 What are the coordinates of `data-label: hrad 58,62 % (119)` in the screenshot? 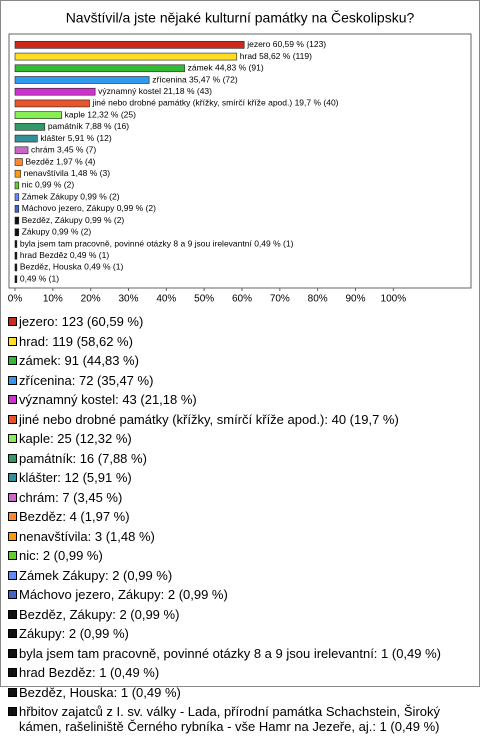 It's located at (276, 56).